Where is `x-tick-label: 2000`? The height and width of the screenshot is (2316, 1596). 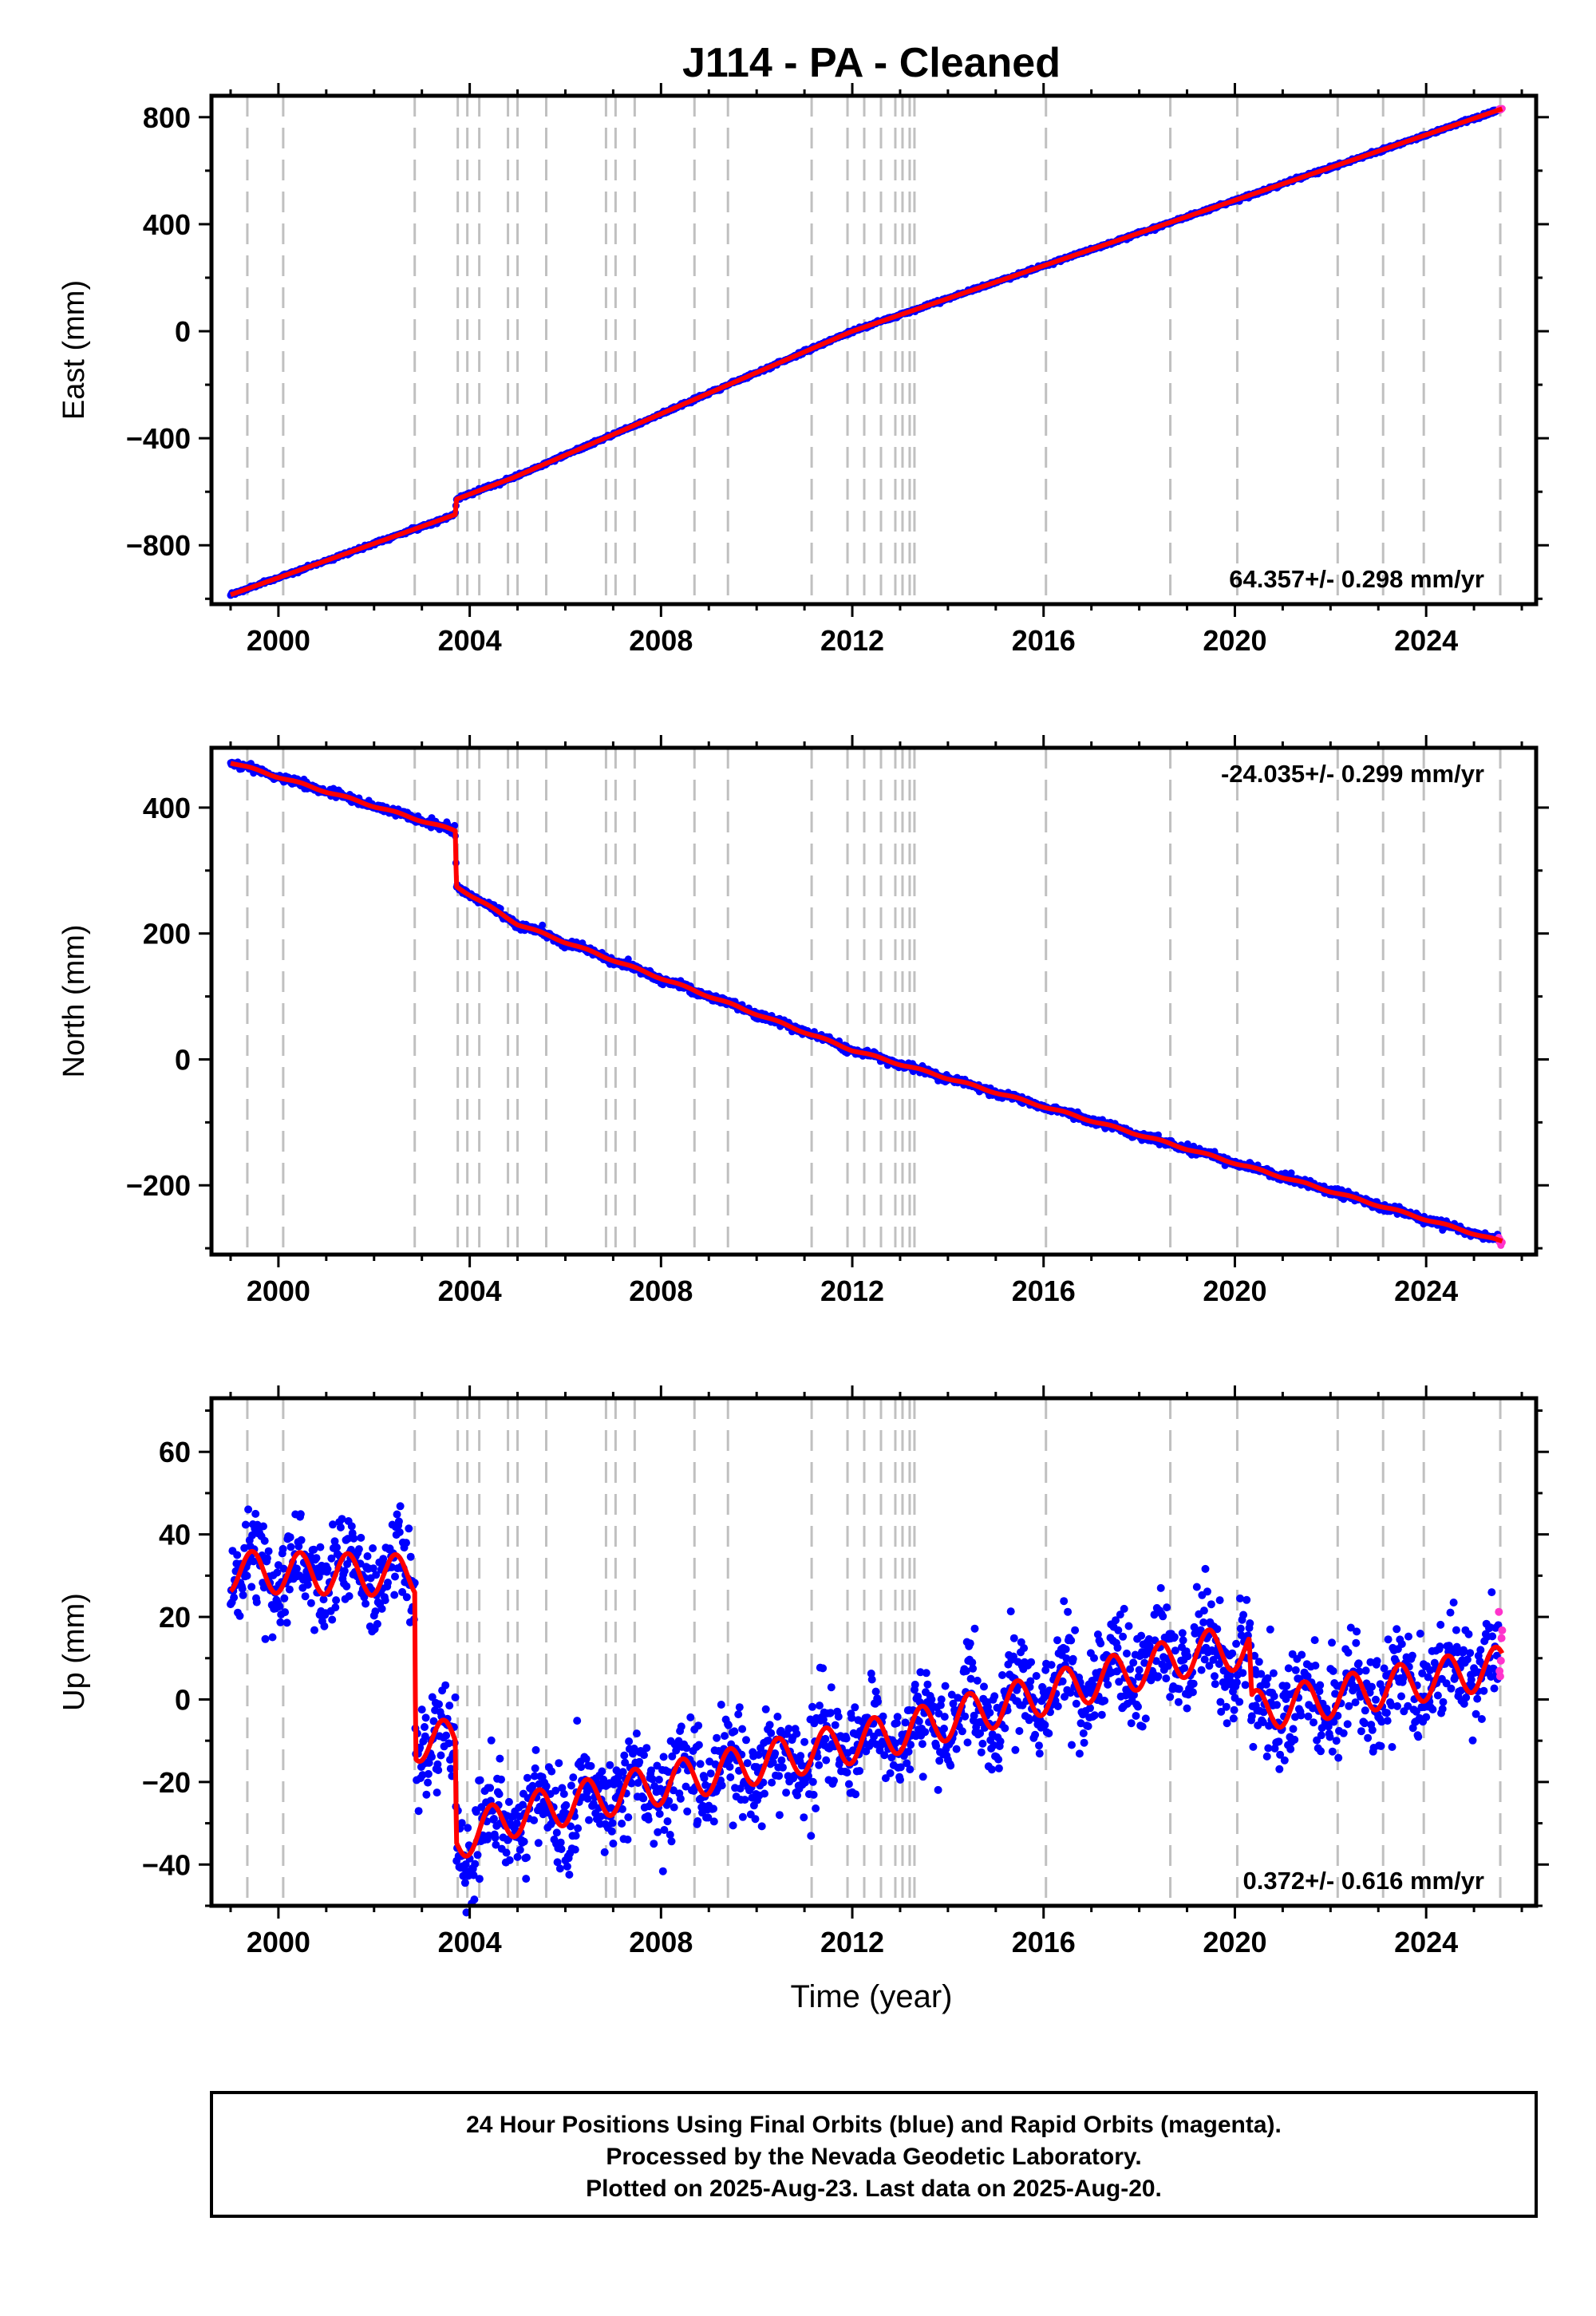
x-tick-label: 2000 is located at coordinates (278, 640).